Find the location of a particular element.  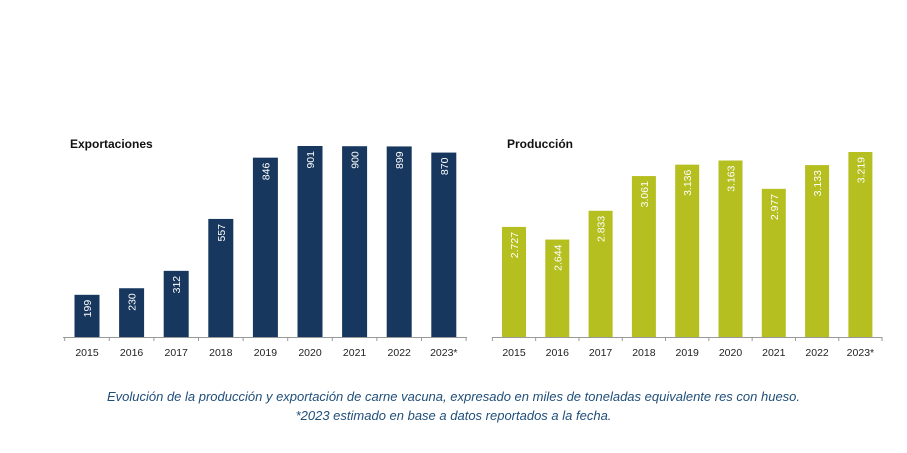

produccion-tick-label: 2017 is located at coordinates (601, 353).